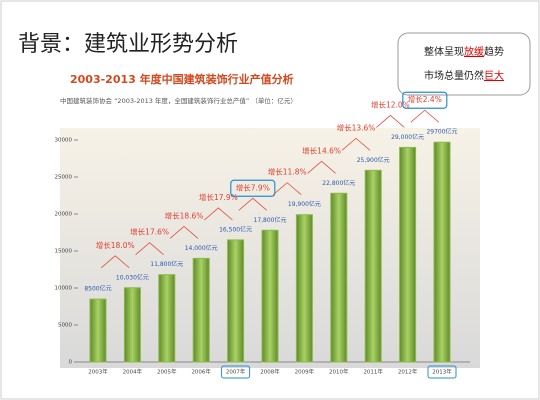 This screenshot has width=540, height=400. I want to click on x-tick-label: 2011年, so click(373, 372).